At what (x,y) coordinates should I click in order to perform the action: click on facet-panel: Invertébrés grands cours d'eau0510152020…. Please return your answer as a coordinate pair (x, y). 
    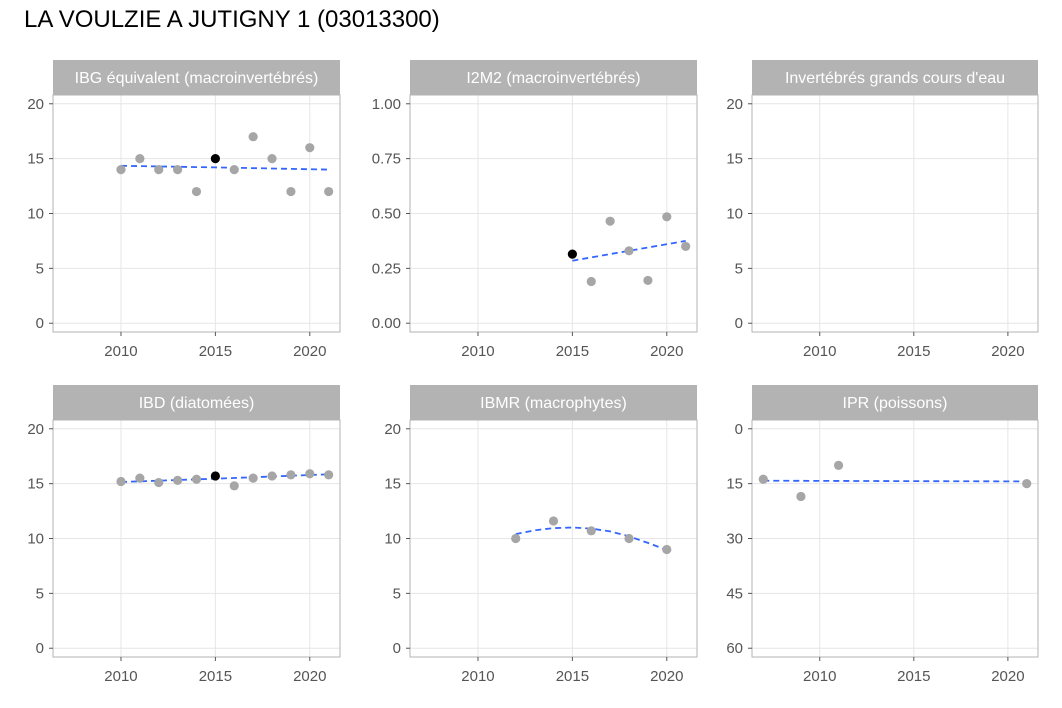
    Looking at the image, I should click on (882, 210).